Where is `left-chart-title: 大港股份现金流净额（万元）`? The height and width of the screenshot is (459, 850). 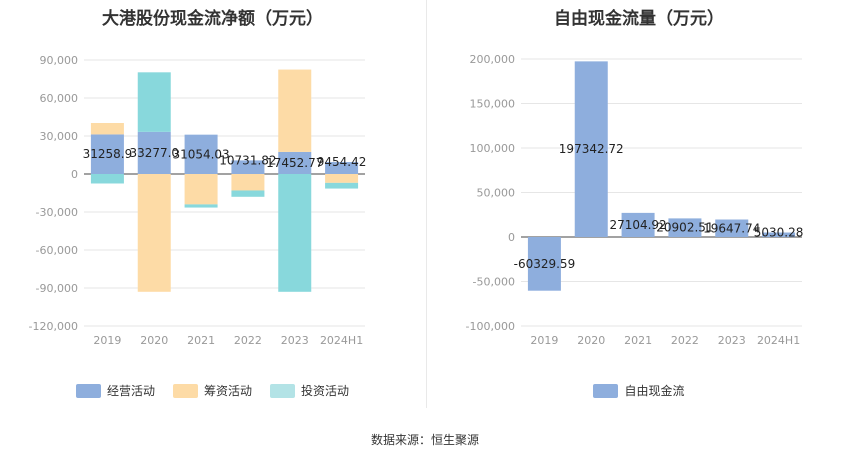
left-chart-title: 大港股份现金流净额（万元） is located at coordinates (212, 19).